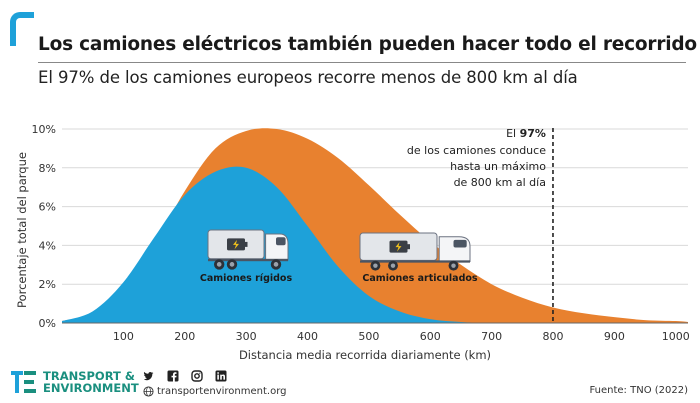 The image size is (700, 403). Describe the element at coordinates (22, 29) in the screenshot. I see `corner-bracket-decoration` at that location.